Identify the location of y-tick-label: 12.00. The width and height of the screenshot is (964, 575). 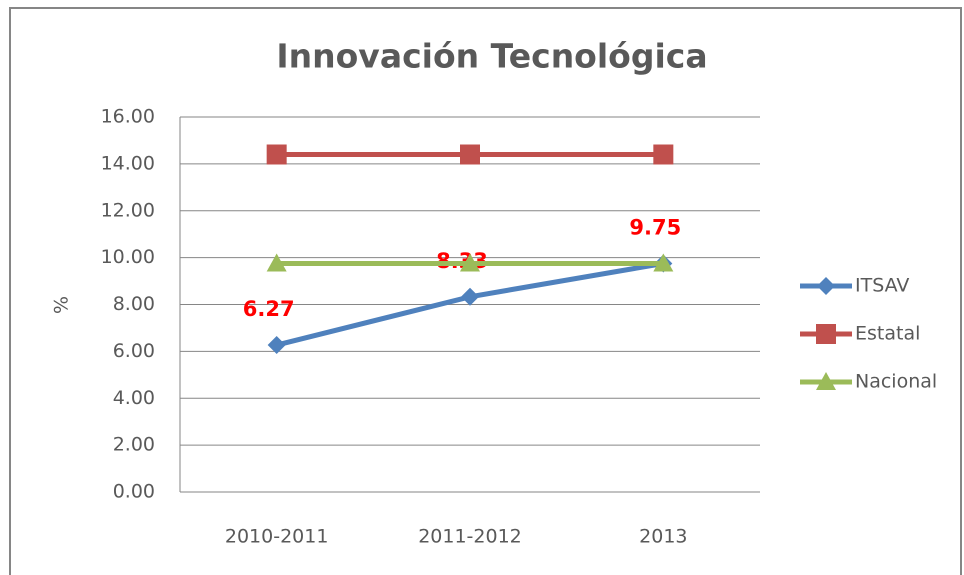
(128, 210).